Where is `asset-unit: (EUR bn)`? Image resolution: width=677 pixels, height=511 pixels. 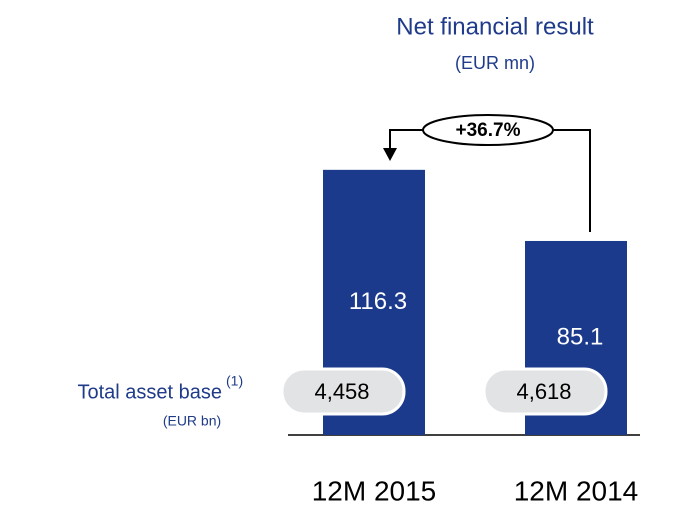
asset-unit: (EUR bn) is located at coordinates (192, 421).